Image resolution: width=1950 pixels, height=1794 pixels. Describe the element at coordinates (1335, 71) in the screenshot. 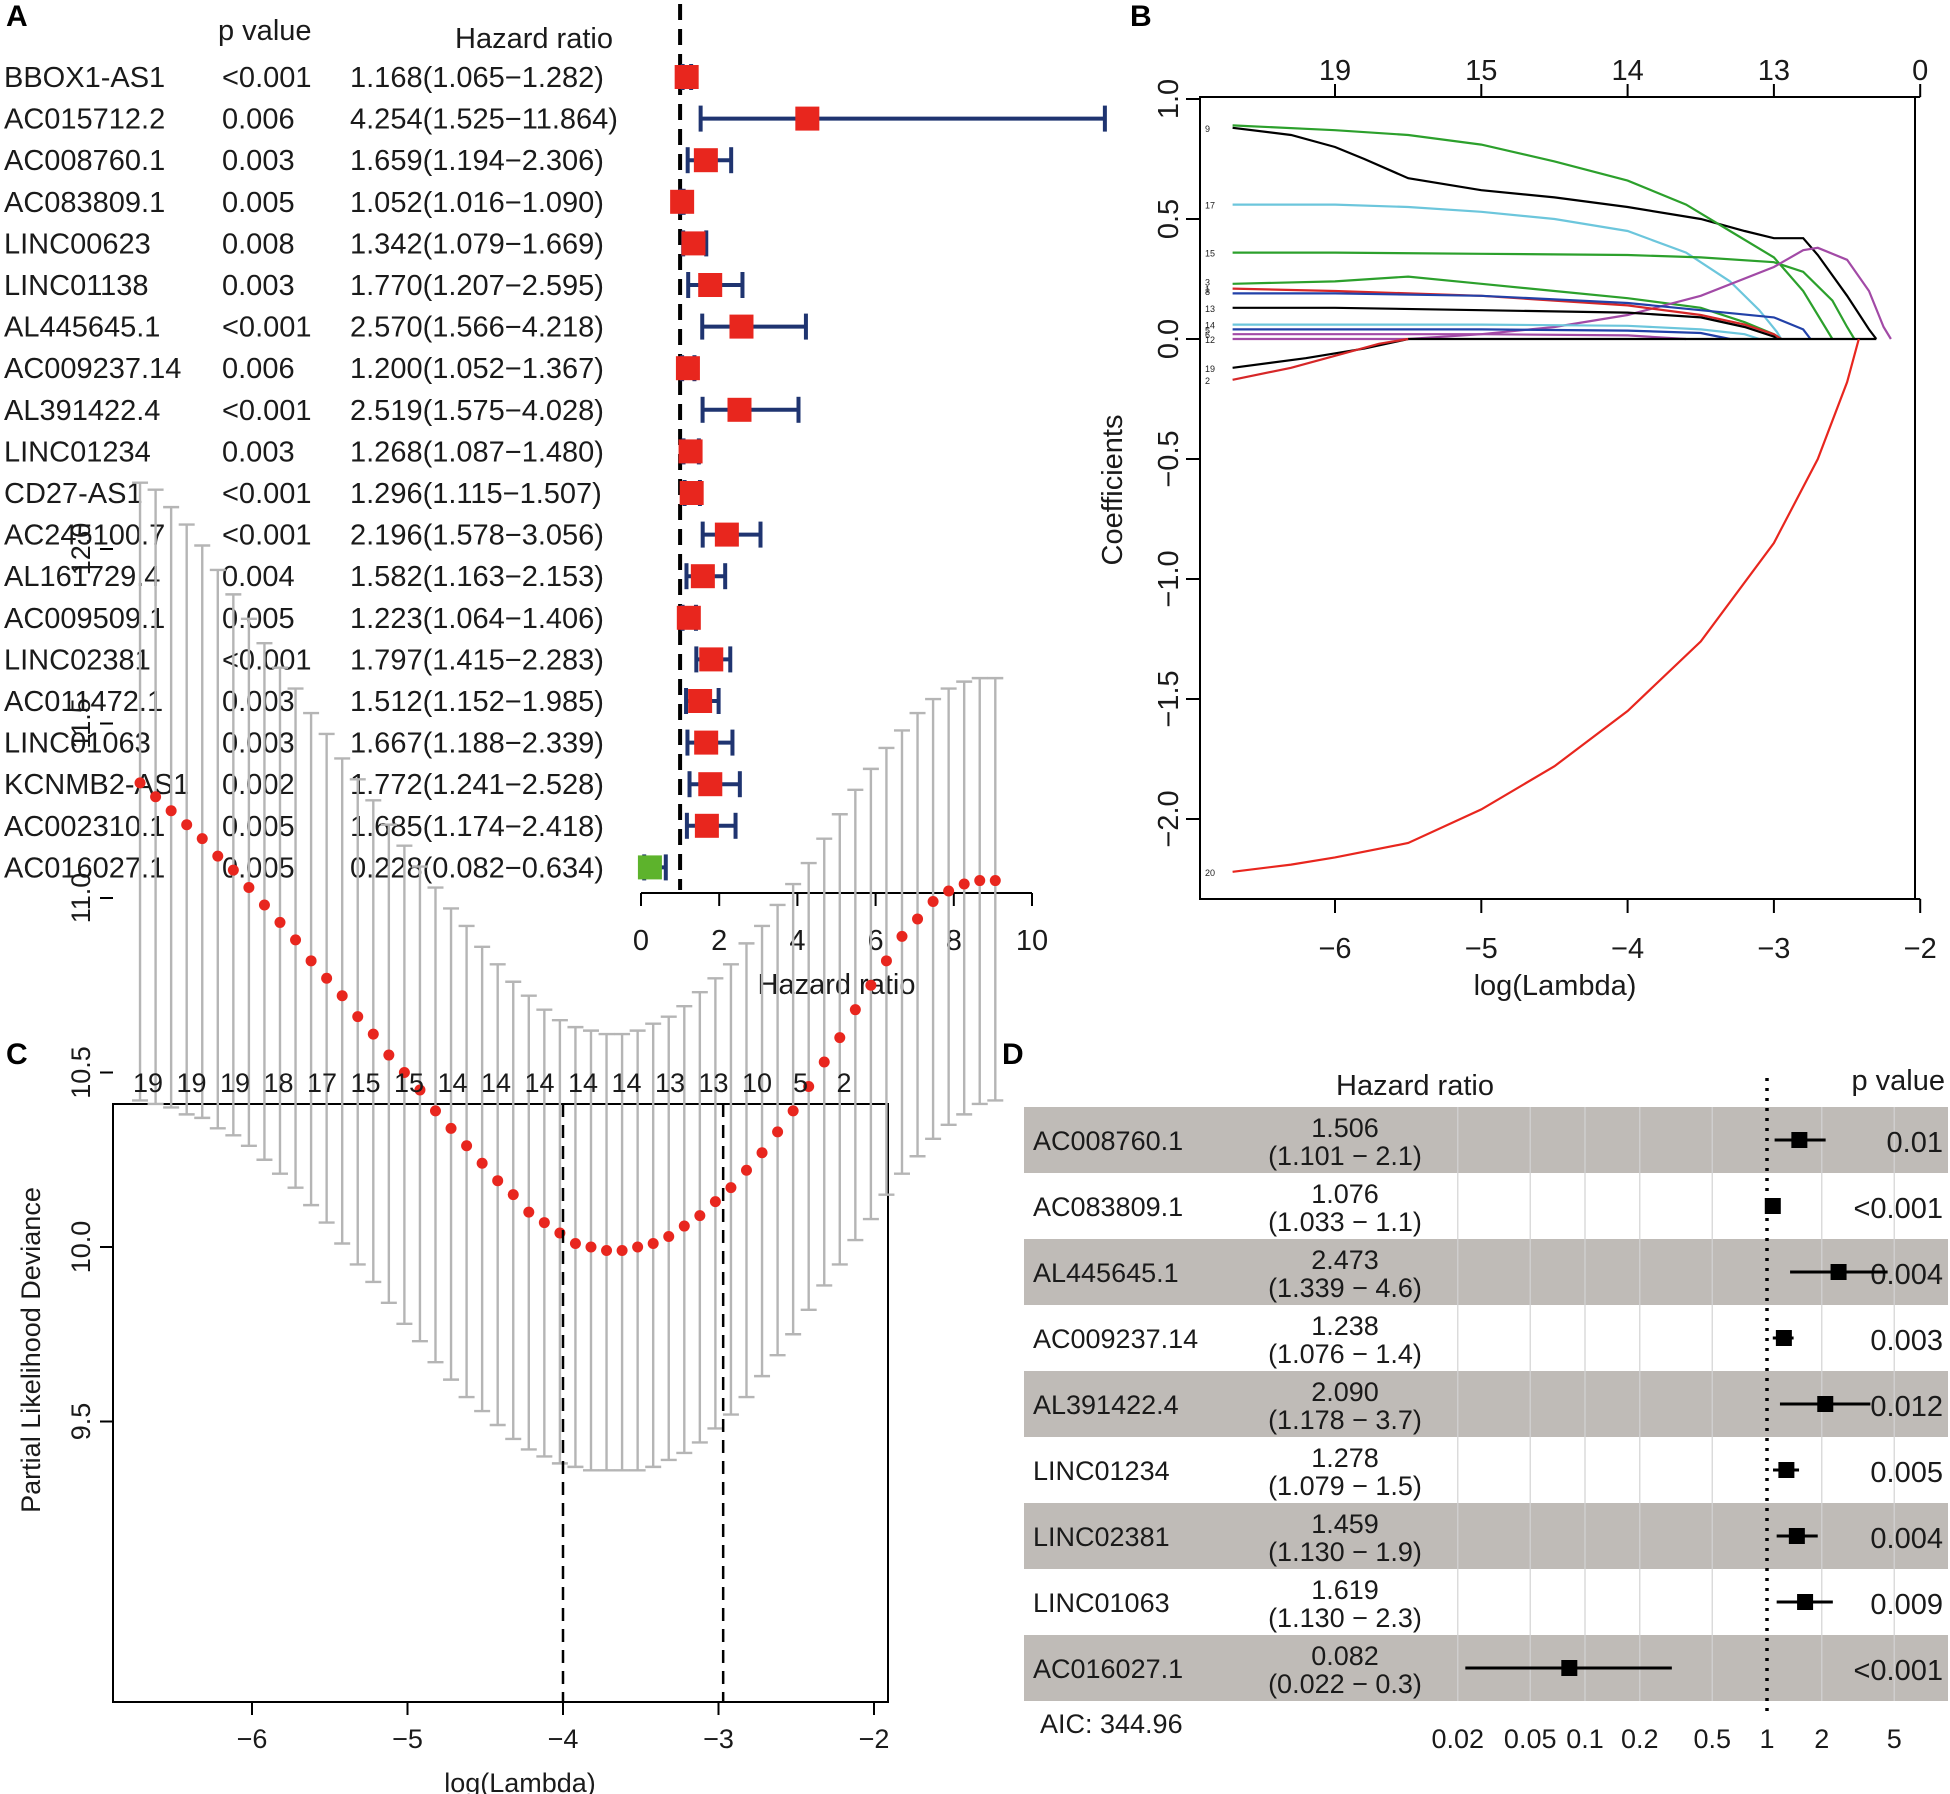

I see `top-tick-label: 19` at that location.